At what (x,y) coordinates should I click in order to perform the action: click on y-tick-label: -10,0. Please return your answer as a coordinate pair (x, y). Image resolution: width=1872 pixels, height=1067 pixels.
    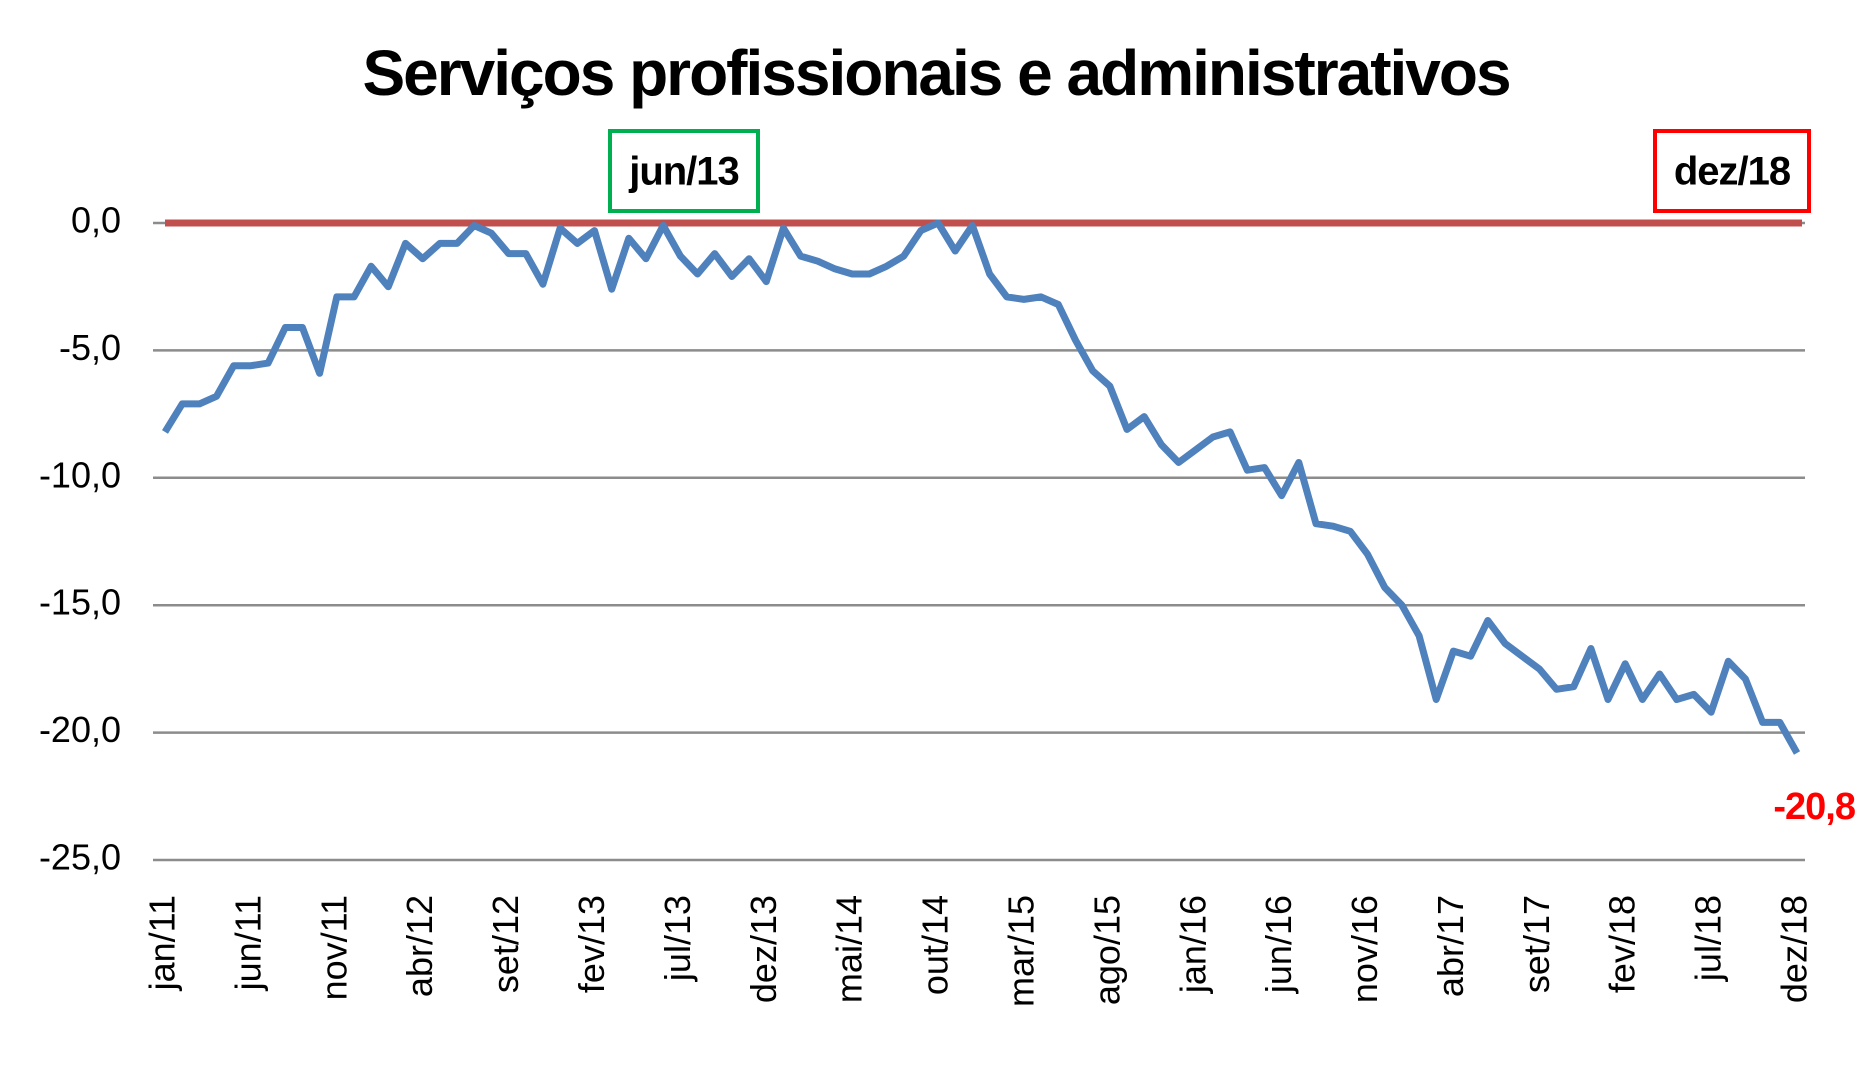
    Looking at the image, I should click on (80, 474).